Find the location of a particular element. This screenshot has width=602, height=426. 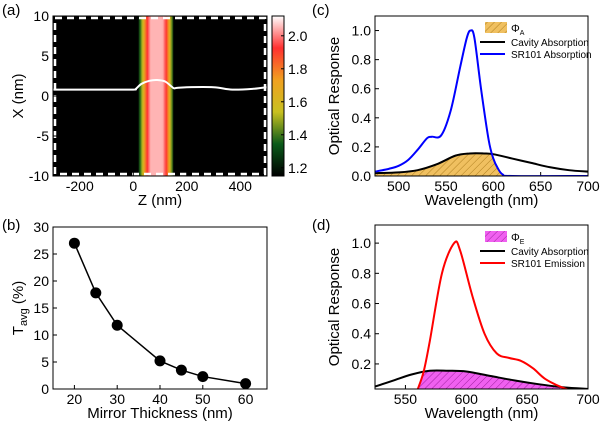

x-axis-label: Z (nm) is located at coordinates (160, 200).